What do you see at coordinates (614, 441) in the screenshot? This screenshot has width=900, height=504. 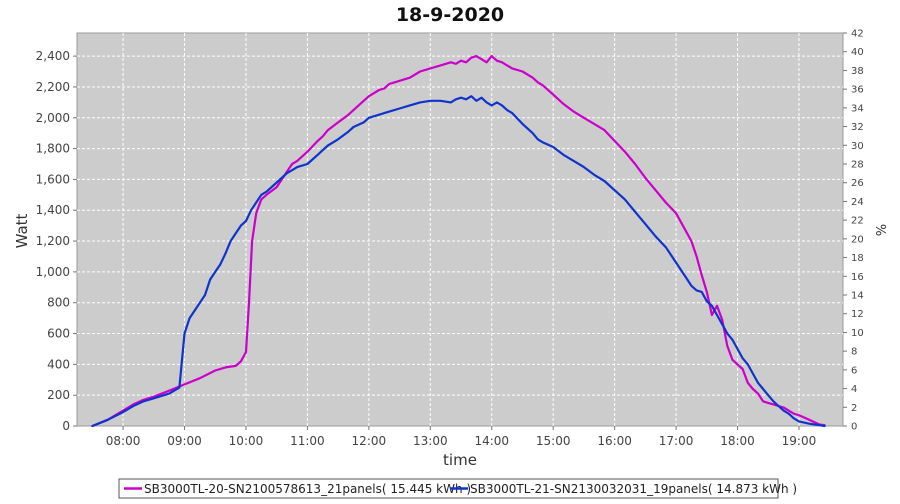 I see `x-tick-label: 16:00` at bounding box center [614, 441].